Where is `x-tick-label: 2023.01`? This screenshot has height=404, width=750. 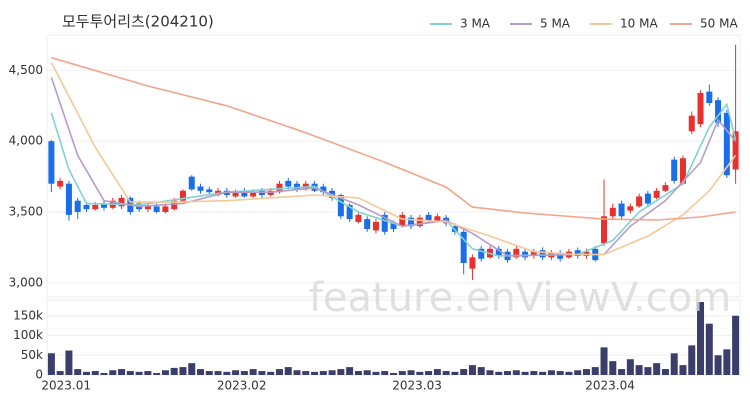 x-tick-label: 2023.01 is located at coordinates (66, 386).